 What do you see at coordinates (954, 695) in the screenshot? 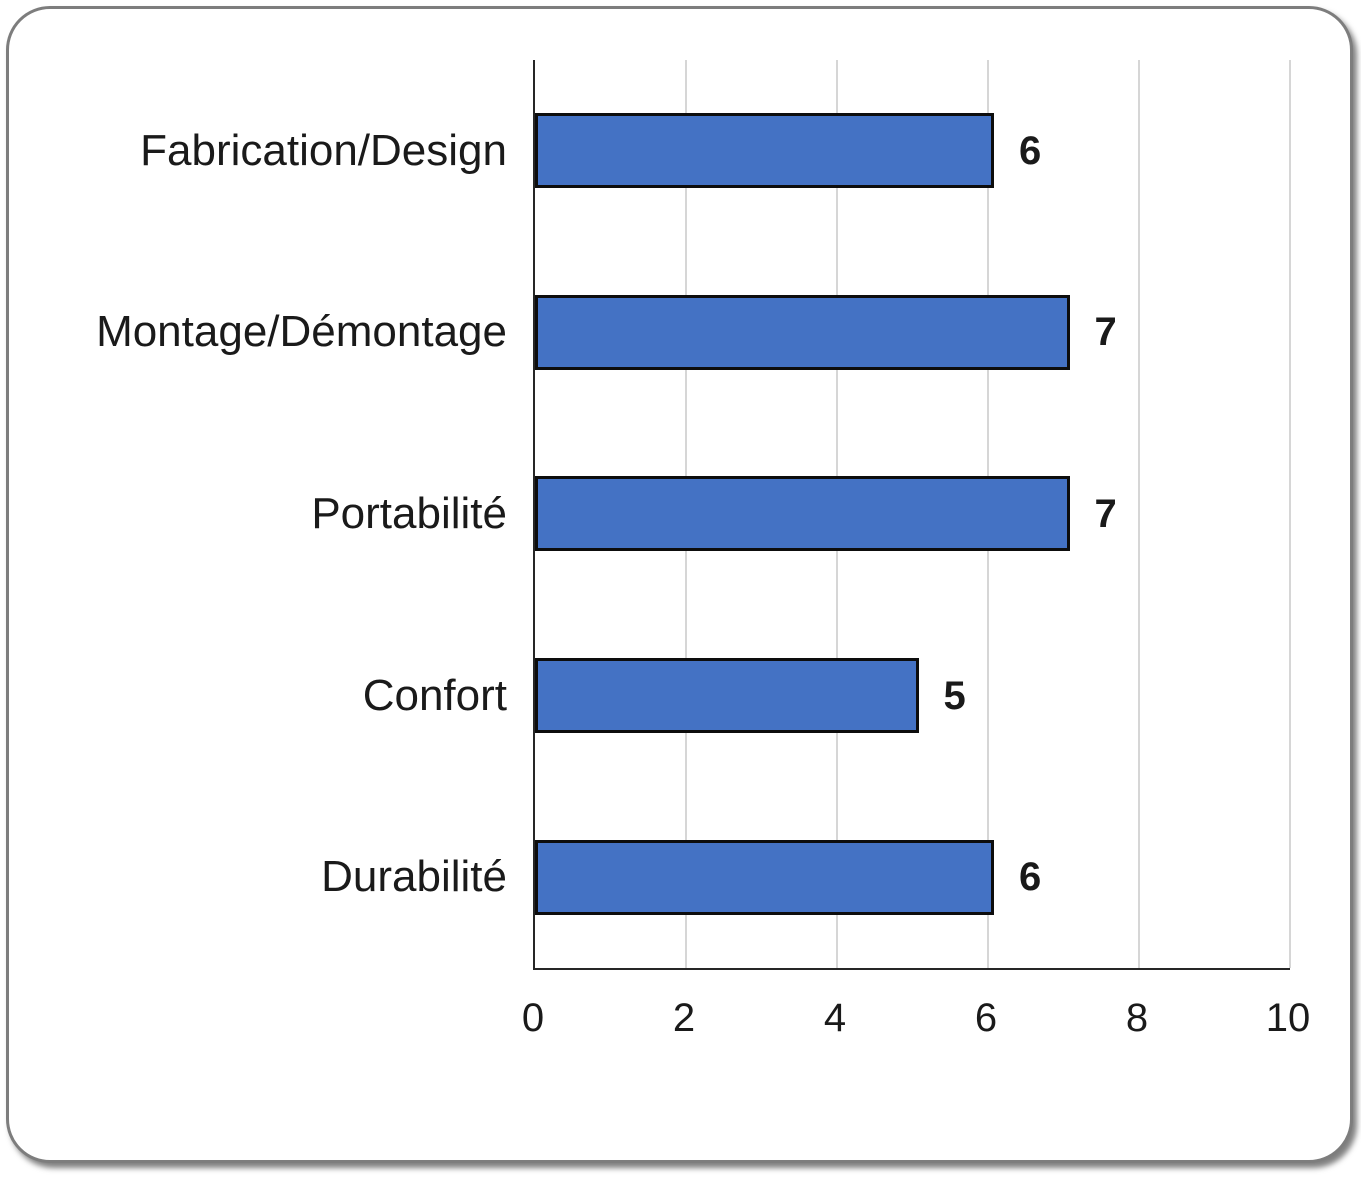
I see `value-label: 5` at bounding box center [954, 695].